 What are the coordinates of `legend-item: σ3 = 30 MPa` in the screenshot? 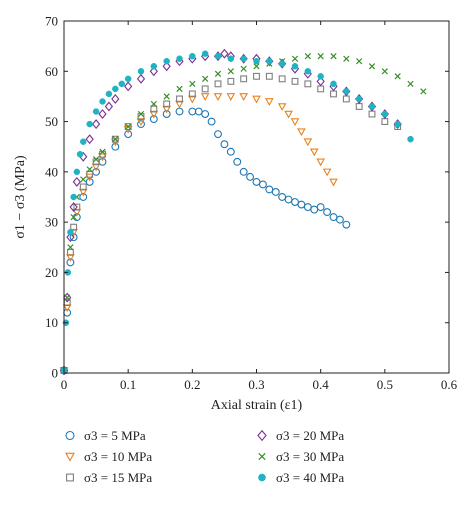 It's located at (301, 456).